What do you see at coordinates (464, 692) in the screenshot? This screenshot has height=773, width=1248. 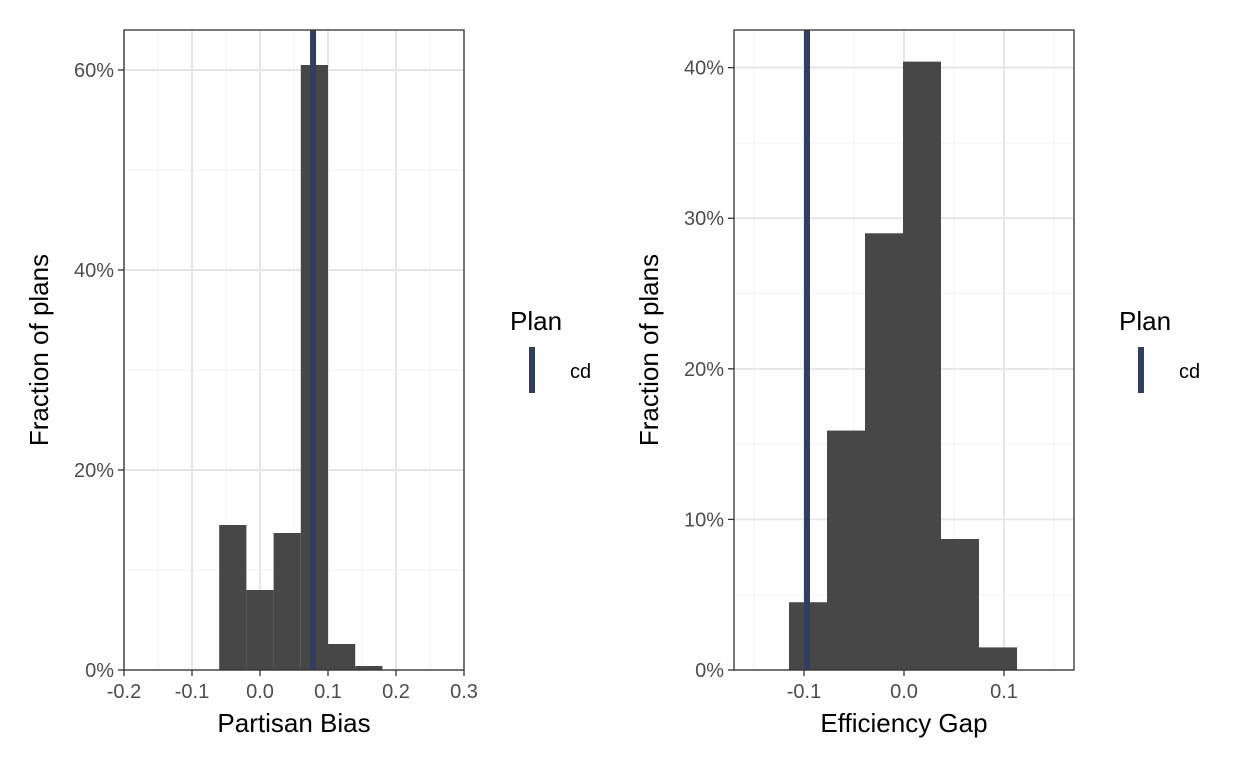 I see `x-tick-label: 0.3` at bounding box center [464, 692].